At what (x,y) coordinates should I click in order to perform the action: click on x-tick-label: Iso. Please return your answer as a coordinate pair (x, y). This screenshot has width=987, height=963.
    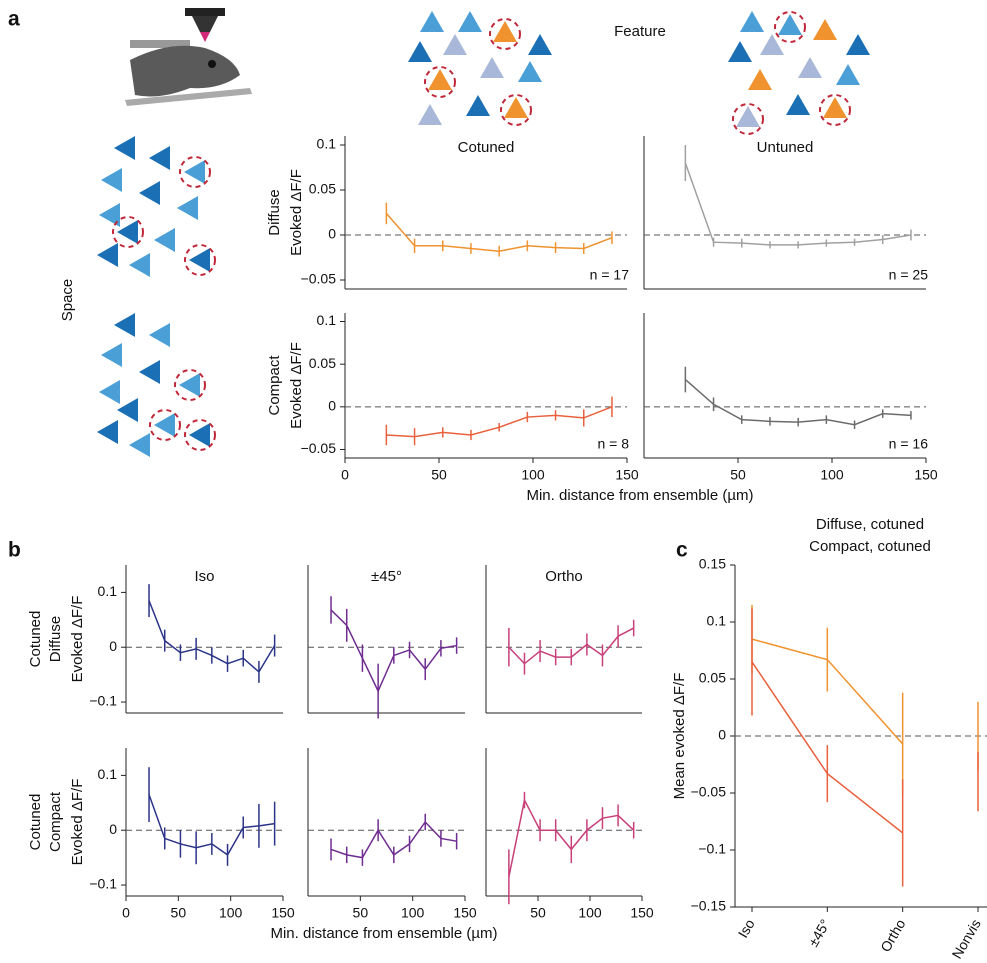
    Looking at the image, I should click on (746, 928).